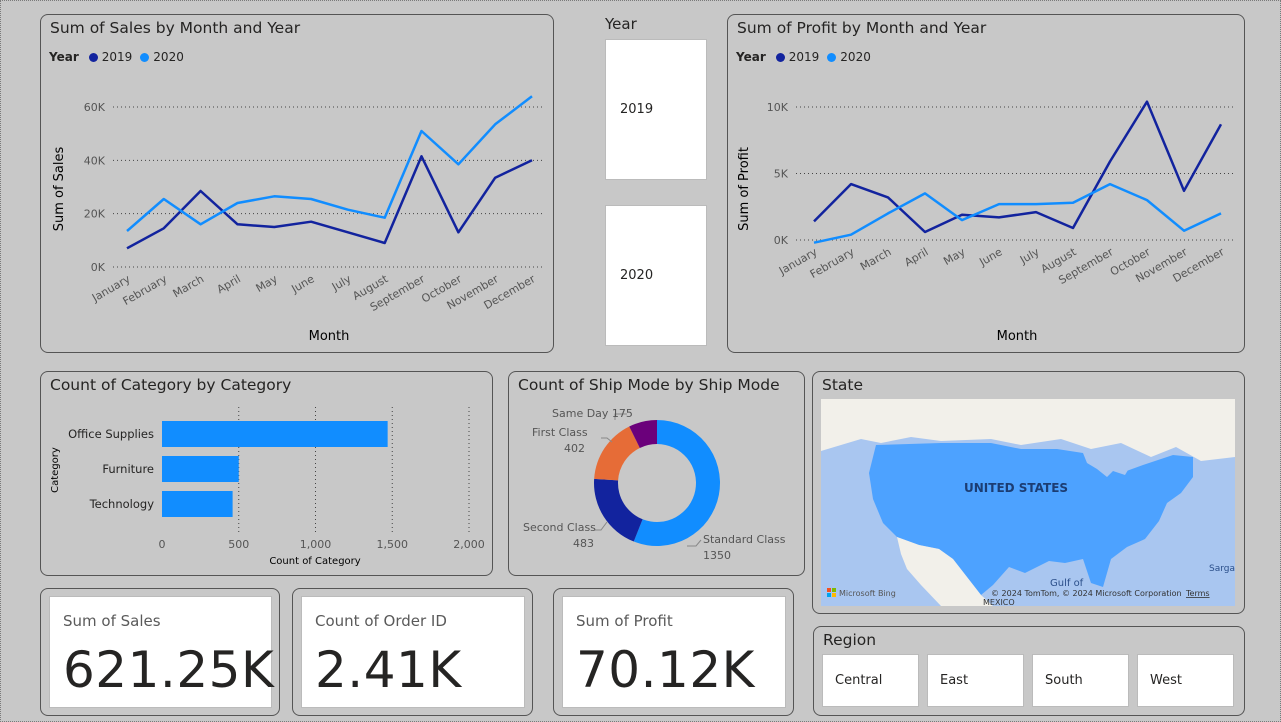  I want to click on year-option-2019: 2019, so click(656, 109).